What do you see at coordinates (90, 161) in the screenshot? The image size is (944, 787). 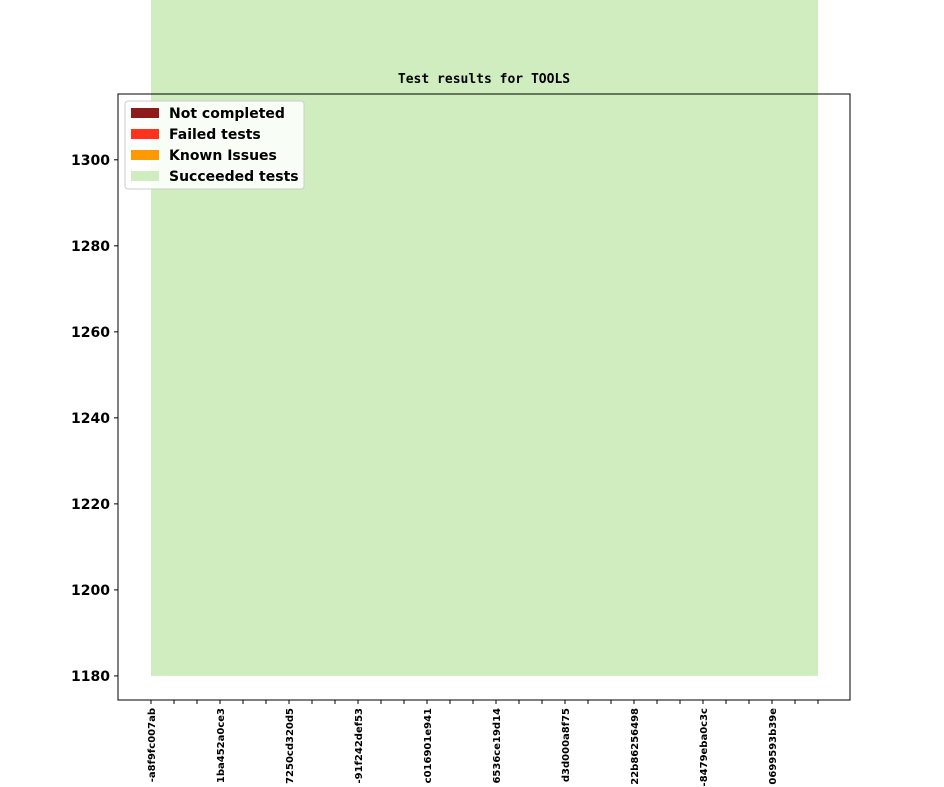 I see `y-tick-label: 1300` at bounding box center [90, 161].